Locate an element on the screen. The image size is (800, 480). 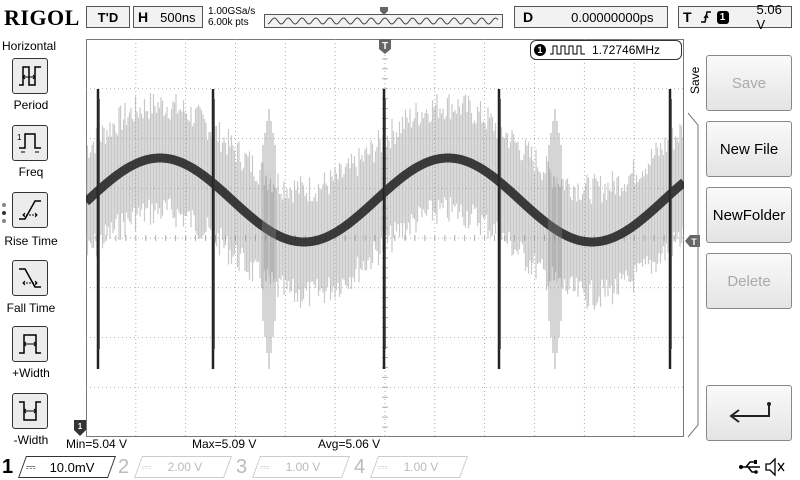
timebase-box: H 500ns is located at coordinates (168, 17).